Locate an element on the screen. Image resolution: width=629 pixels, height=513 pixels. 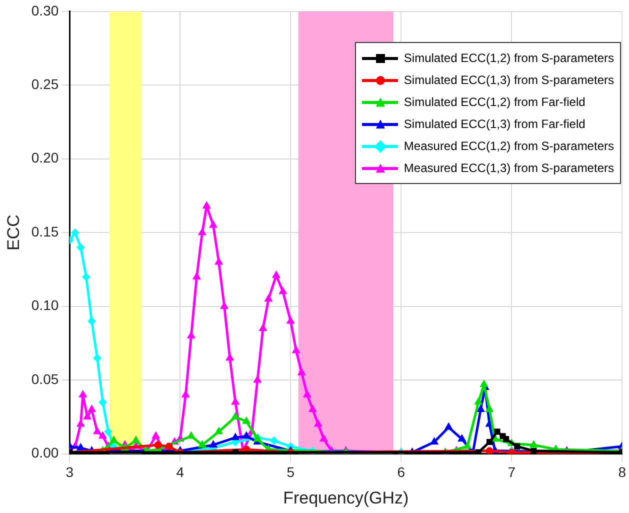
y-tick-label: 0.15 is located at coordinates (45, 231).